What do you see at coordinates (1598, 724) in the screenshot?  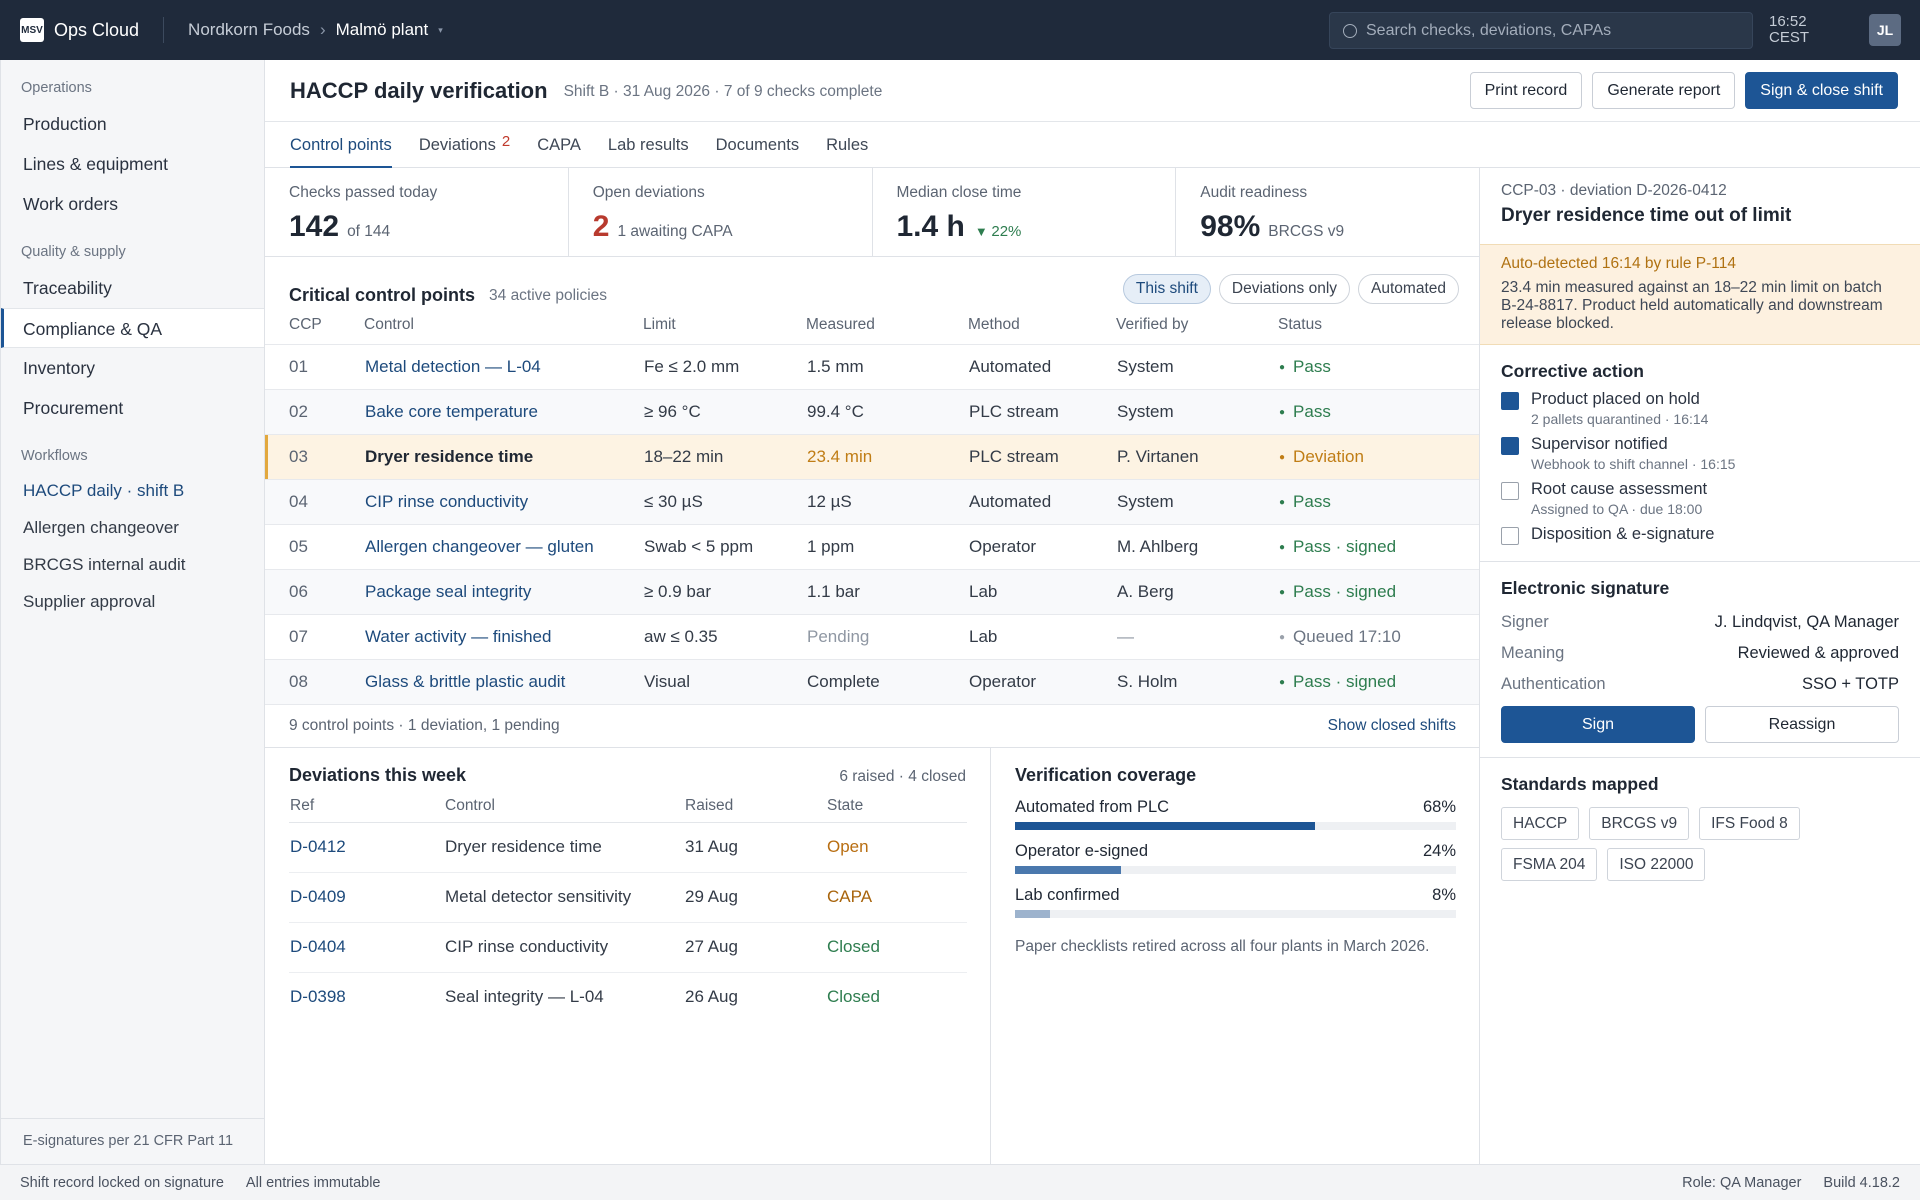 I see `button: Sign` at bounding box center [1598, 724].